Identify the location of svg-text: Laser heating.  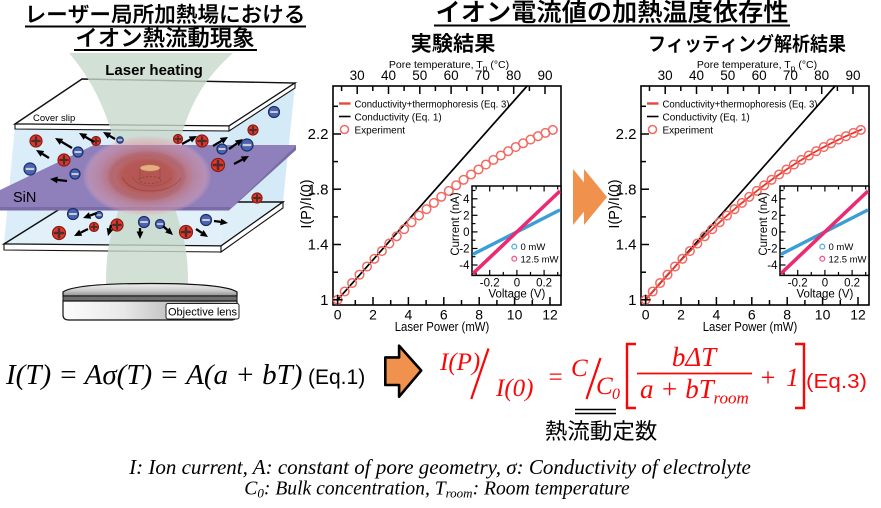
(154, 70).